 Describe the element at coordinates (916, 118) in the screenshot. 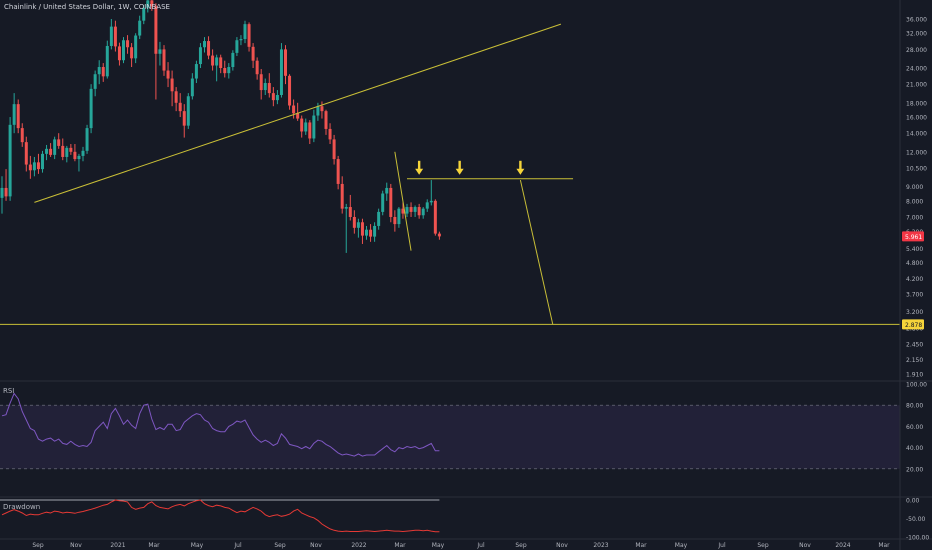

I see `price-axis-label: 16.000` at that location.